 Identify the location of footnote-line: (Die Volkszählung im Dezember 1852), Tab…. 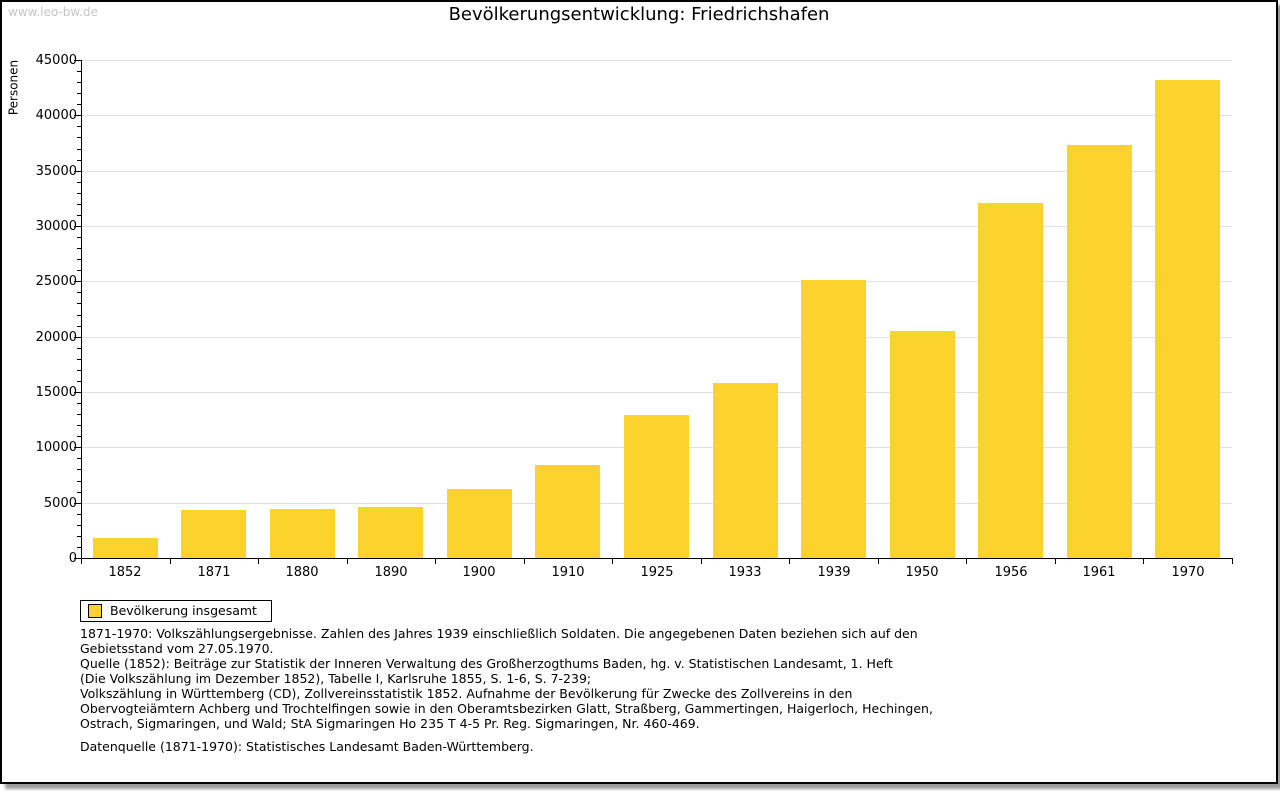
(336, 678).